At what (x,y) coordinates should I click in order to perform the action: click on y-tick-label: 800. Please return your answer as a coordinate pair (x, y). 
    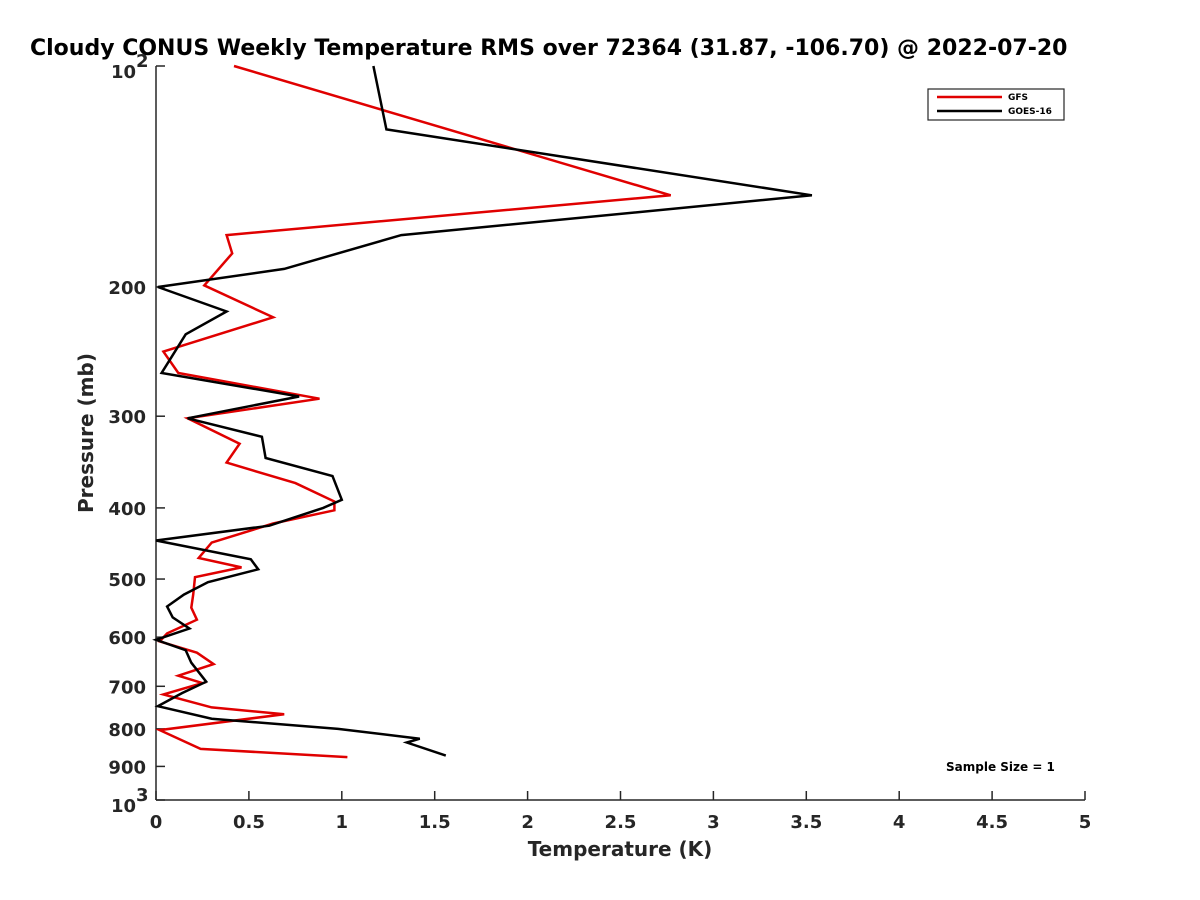
    Looking at the image, I should click on (127, 730).